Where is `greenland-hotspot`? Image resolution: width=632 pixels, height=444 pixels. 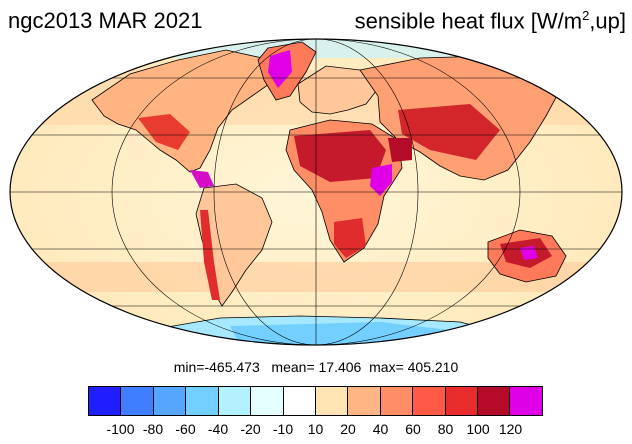 greenland-hotspot is located at coordinates (280, 69).